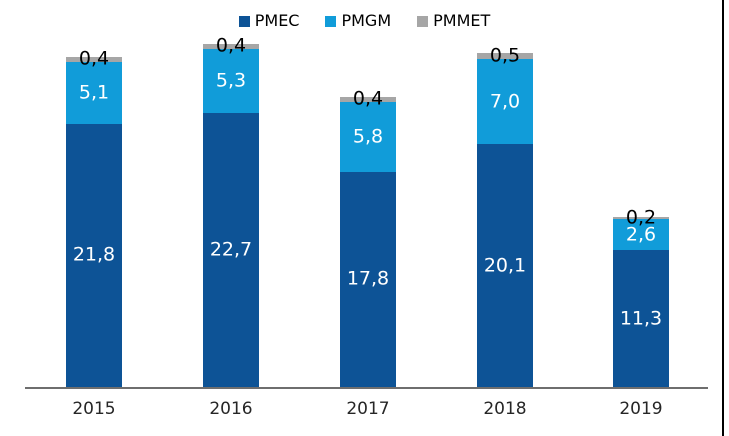 The width and height of the screenshot is (729, 436). I want to click on value-label-pmmet-2016: 0,4, so click(231, 45).